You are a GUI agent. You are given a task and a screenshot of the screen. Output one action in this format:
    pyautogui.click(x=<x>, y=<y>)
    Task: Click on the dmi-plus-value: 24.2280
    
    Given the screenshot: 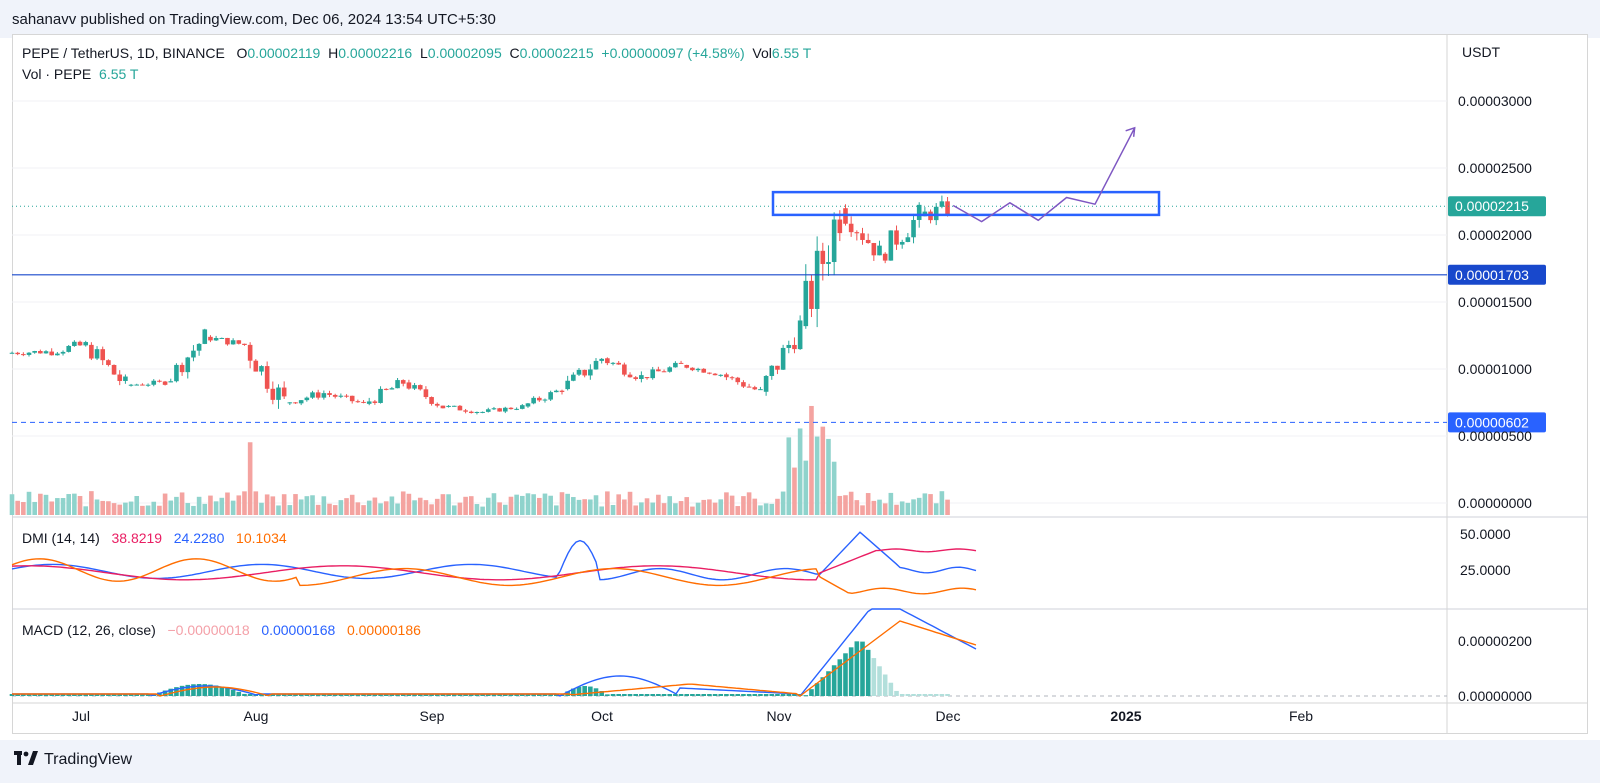 What is the action you would take?
    pyautogui.click(x=199, y=538)
    